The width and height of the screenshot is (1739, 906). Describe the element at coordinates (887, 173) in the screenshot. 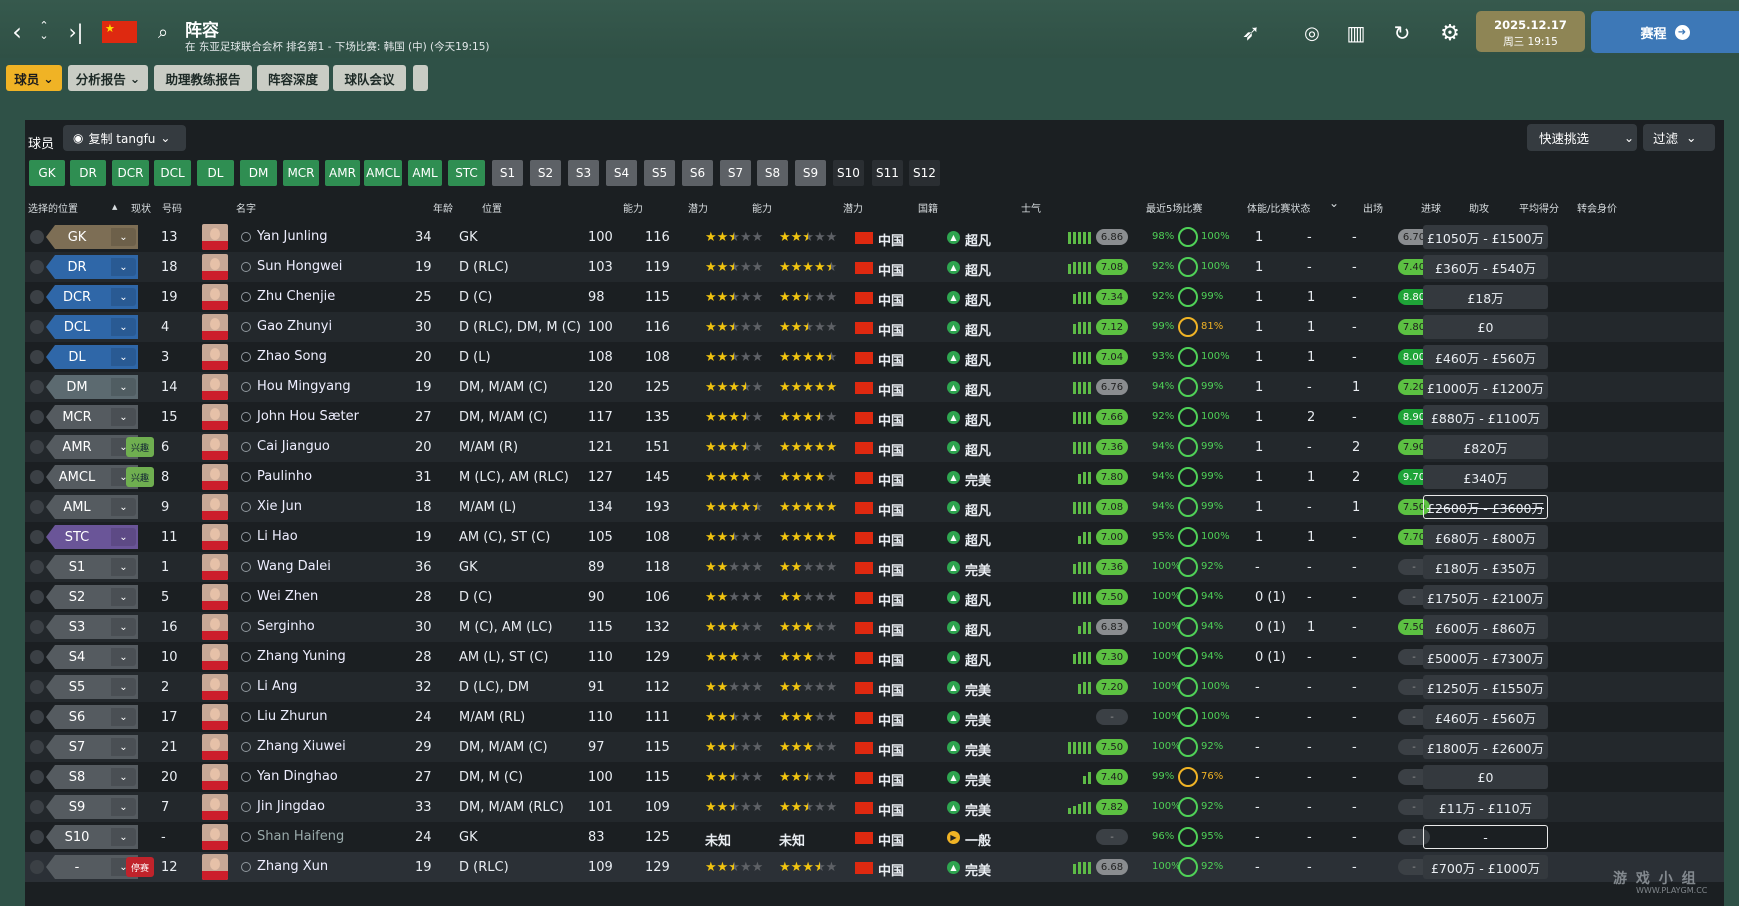

I see `position-chip-s11: S11` at that location.